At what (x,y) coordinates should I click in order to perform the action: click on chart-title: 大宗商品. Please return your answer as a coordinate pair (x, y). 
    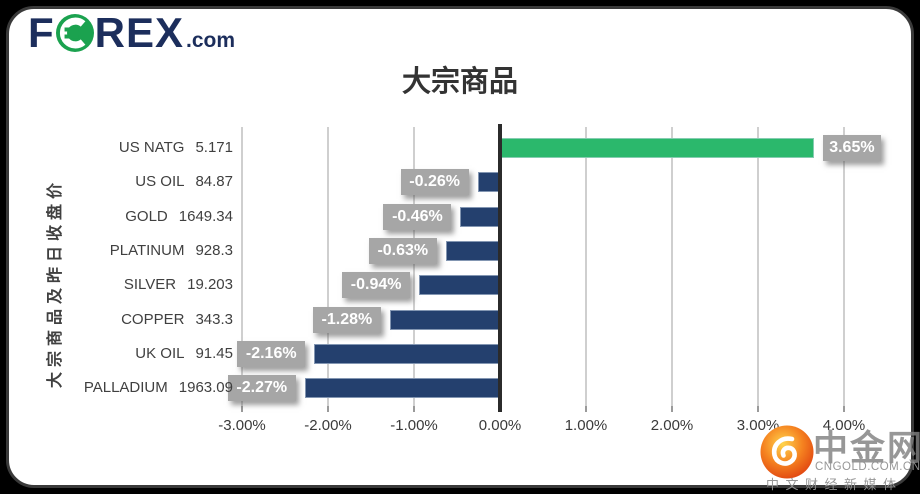
    Looking at the image, I should click on (459, 82).